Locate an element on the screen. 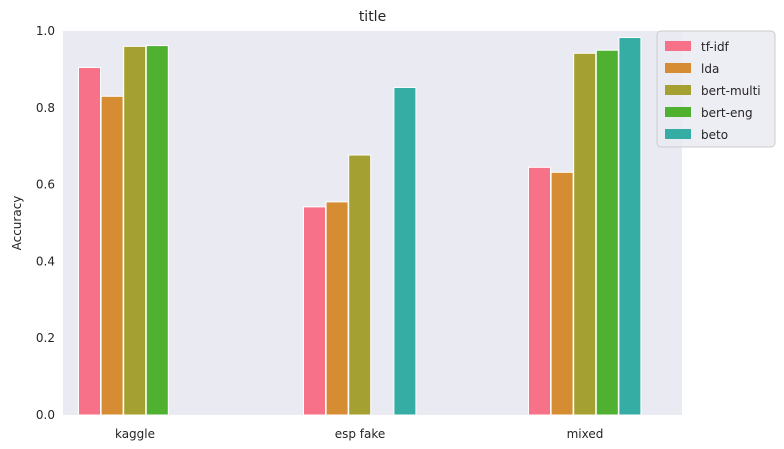 This screenshot has height=449, width=784. legend-label: beto is located at coordinates (714, 135).